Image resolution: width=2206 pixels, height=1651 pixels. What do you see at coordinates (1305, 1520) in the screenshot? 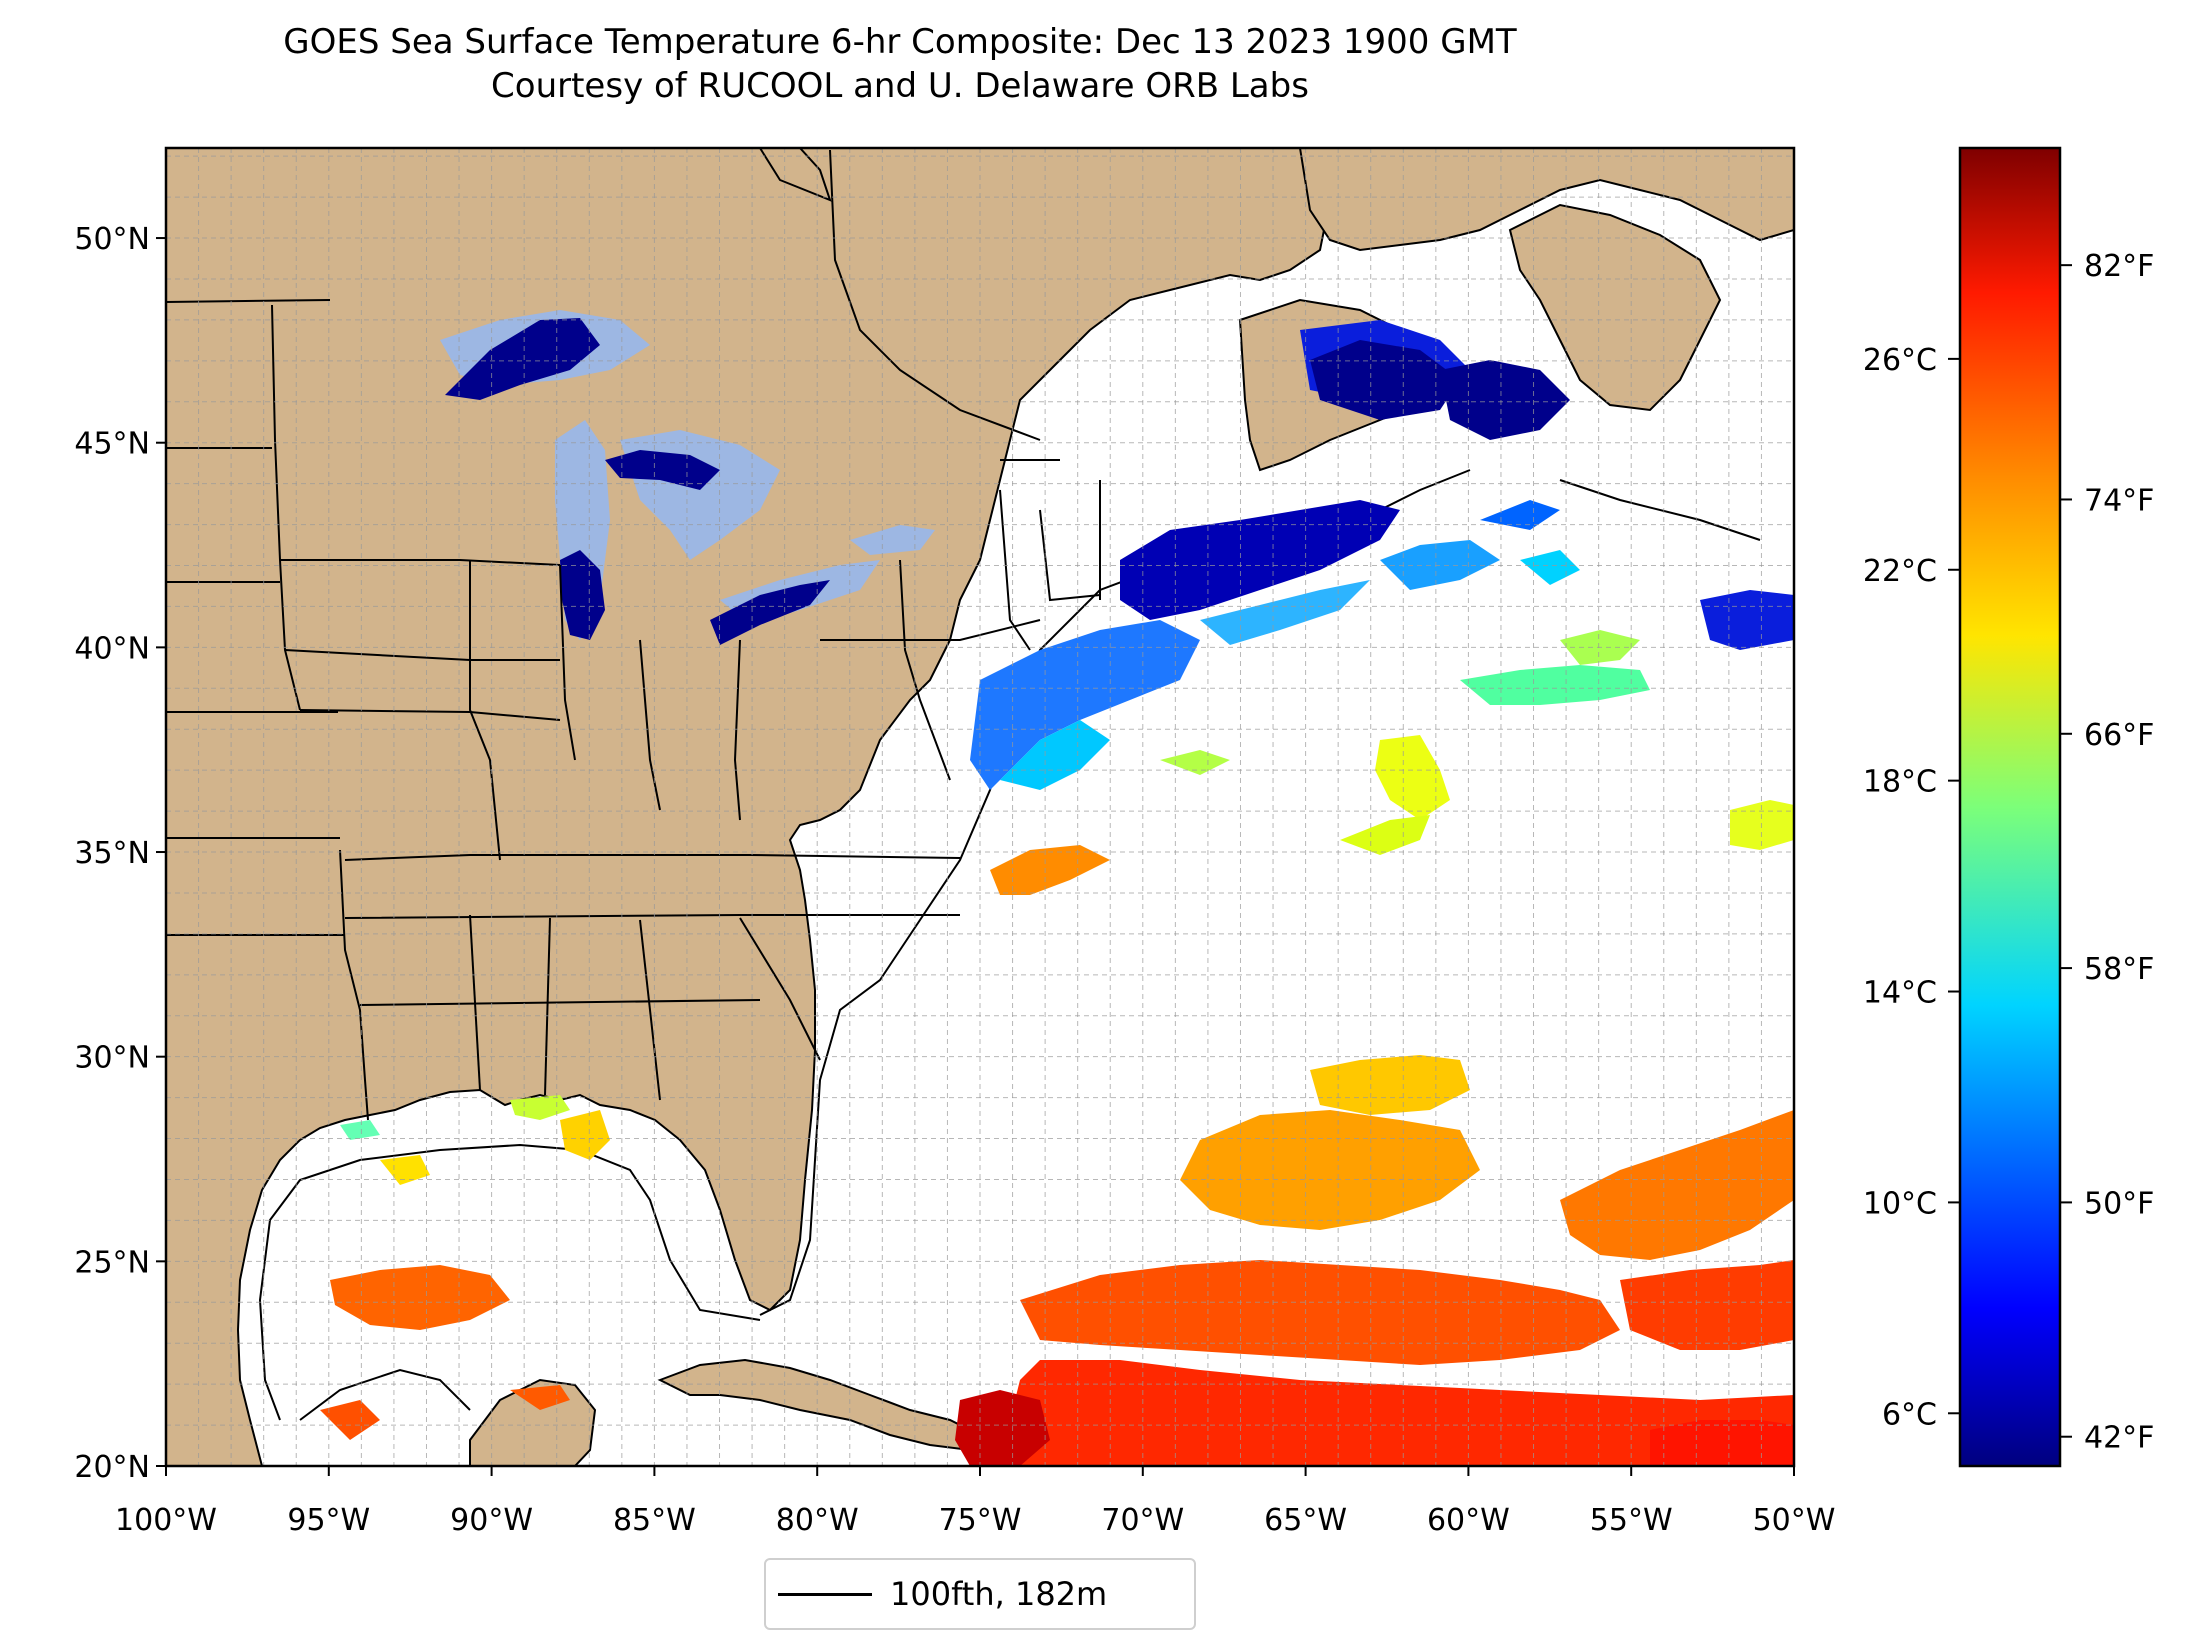
I see `longitude-tick-label: 65°W` at bounding box center [1305, 1520].